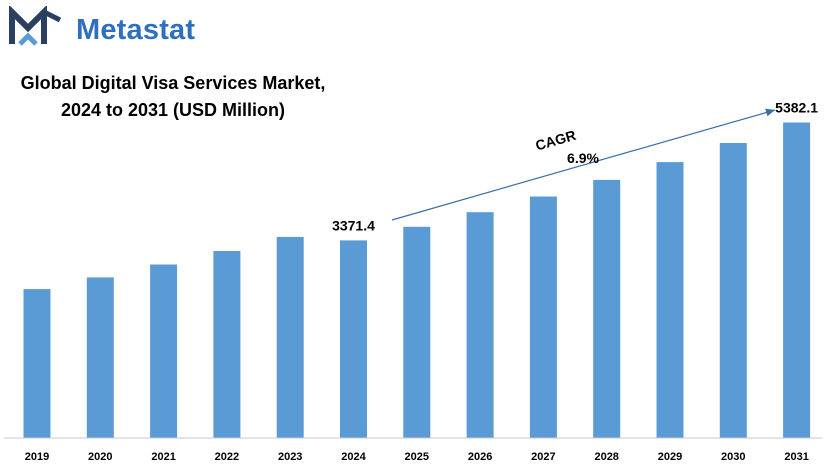 The height and width of the screenshot is (465, 824). What do you see at coordinates (173, 110) in the screenshot?
I see `chart-title-line-2: 2024 to 2031 (USD Million)` at bounding box center [173, 110].